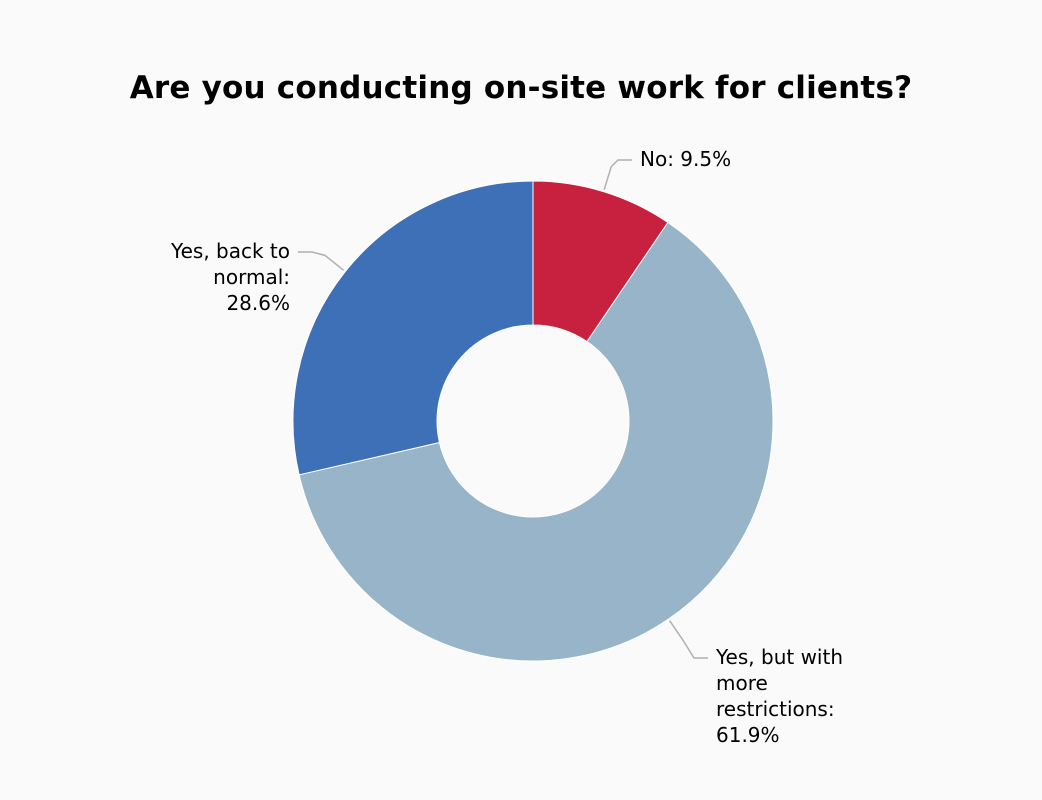 The width and height of the screenshot is (1042, 800). Describe the element at coordinates (230, 251) in the screenshot. I see `slice-label-line: Yes, back to` at that location.